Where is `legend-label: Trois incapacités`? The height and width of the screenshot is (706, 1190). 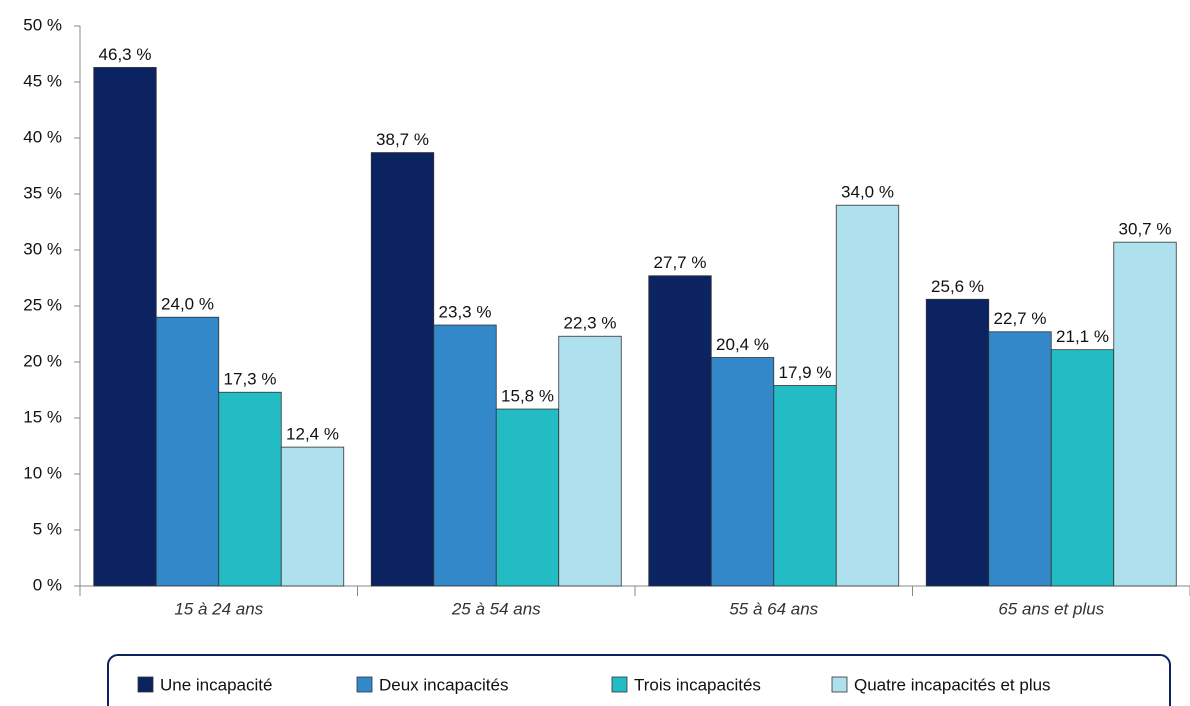
legend-label: Trois incapacités is located at coordinates (697, 684).